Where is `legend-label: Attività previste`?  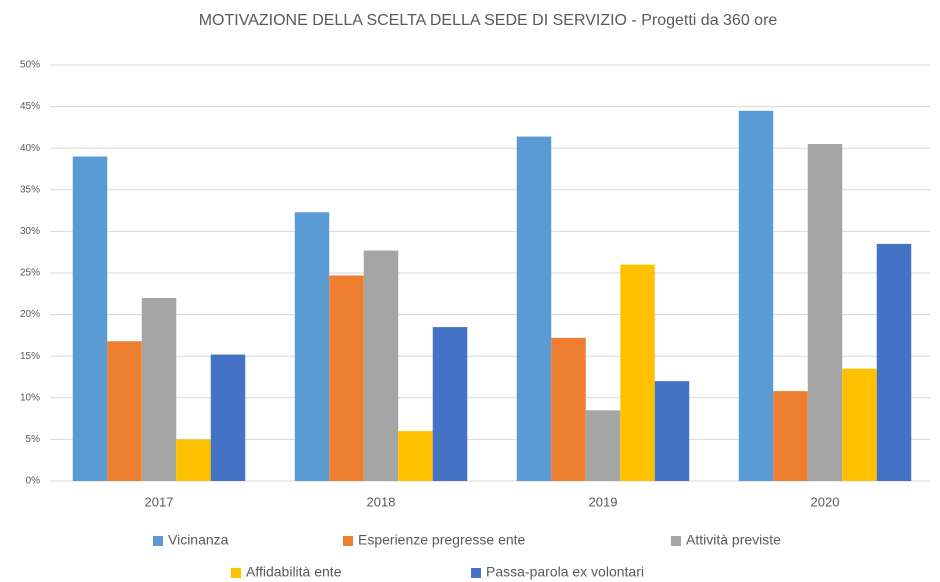
legend-label: Attività previste is located at coordinates (733, 540).